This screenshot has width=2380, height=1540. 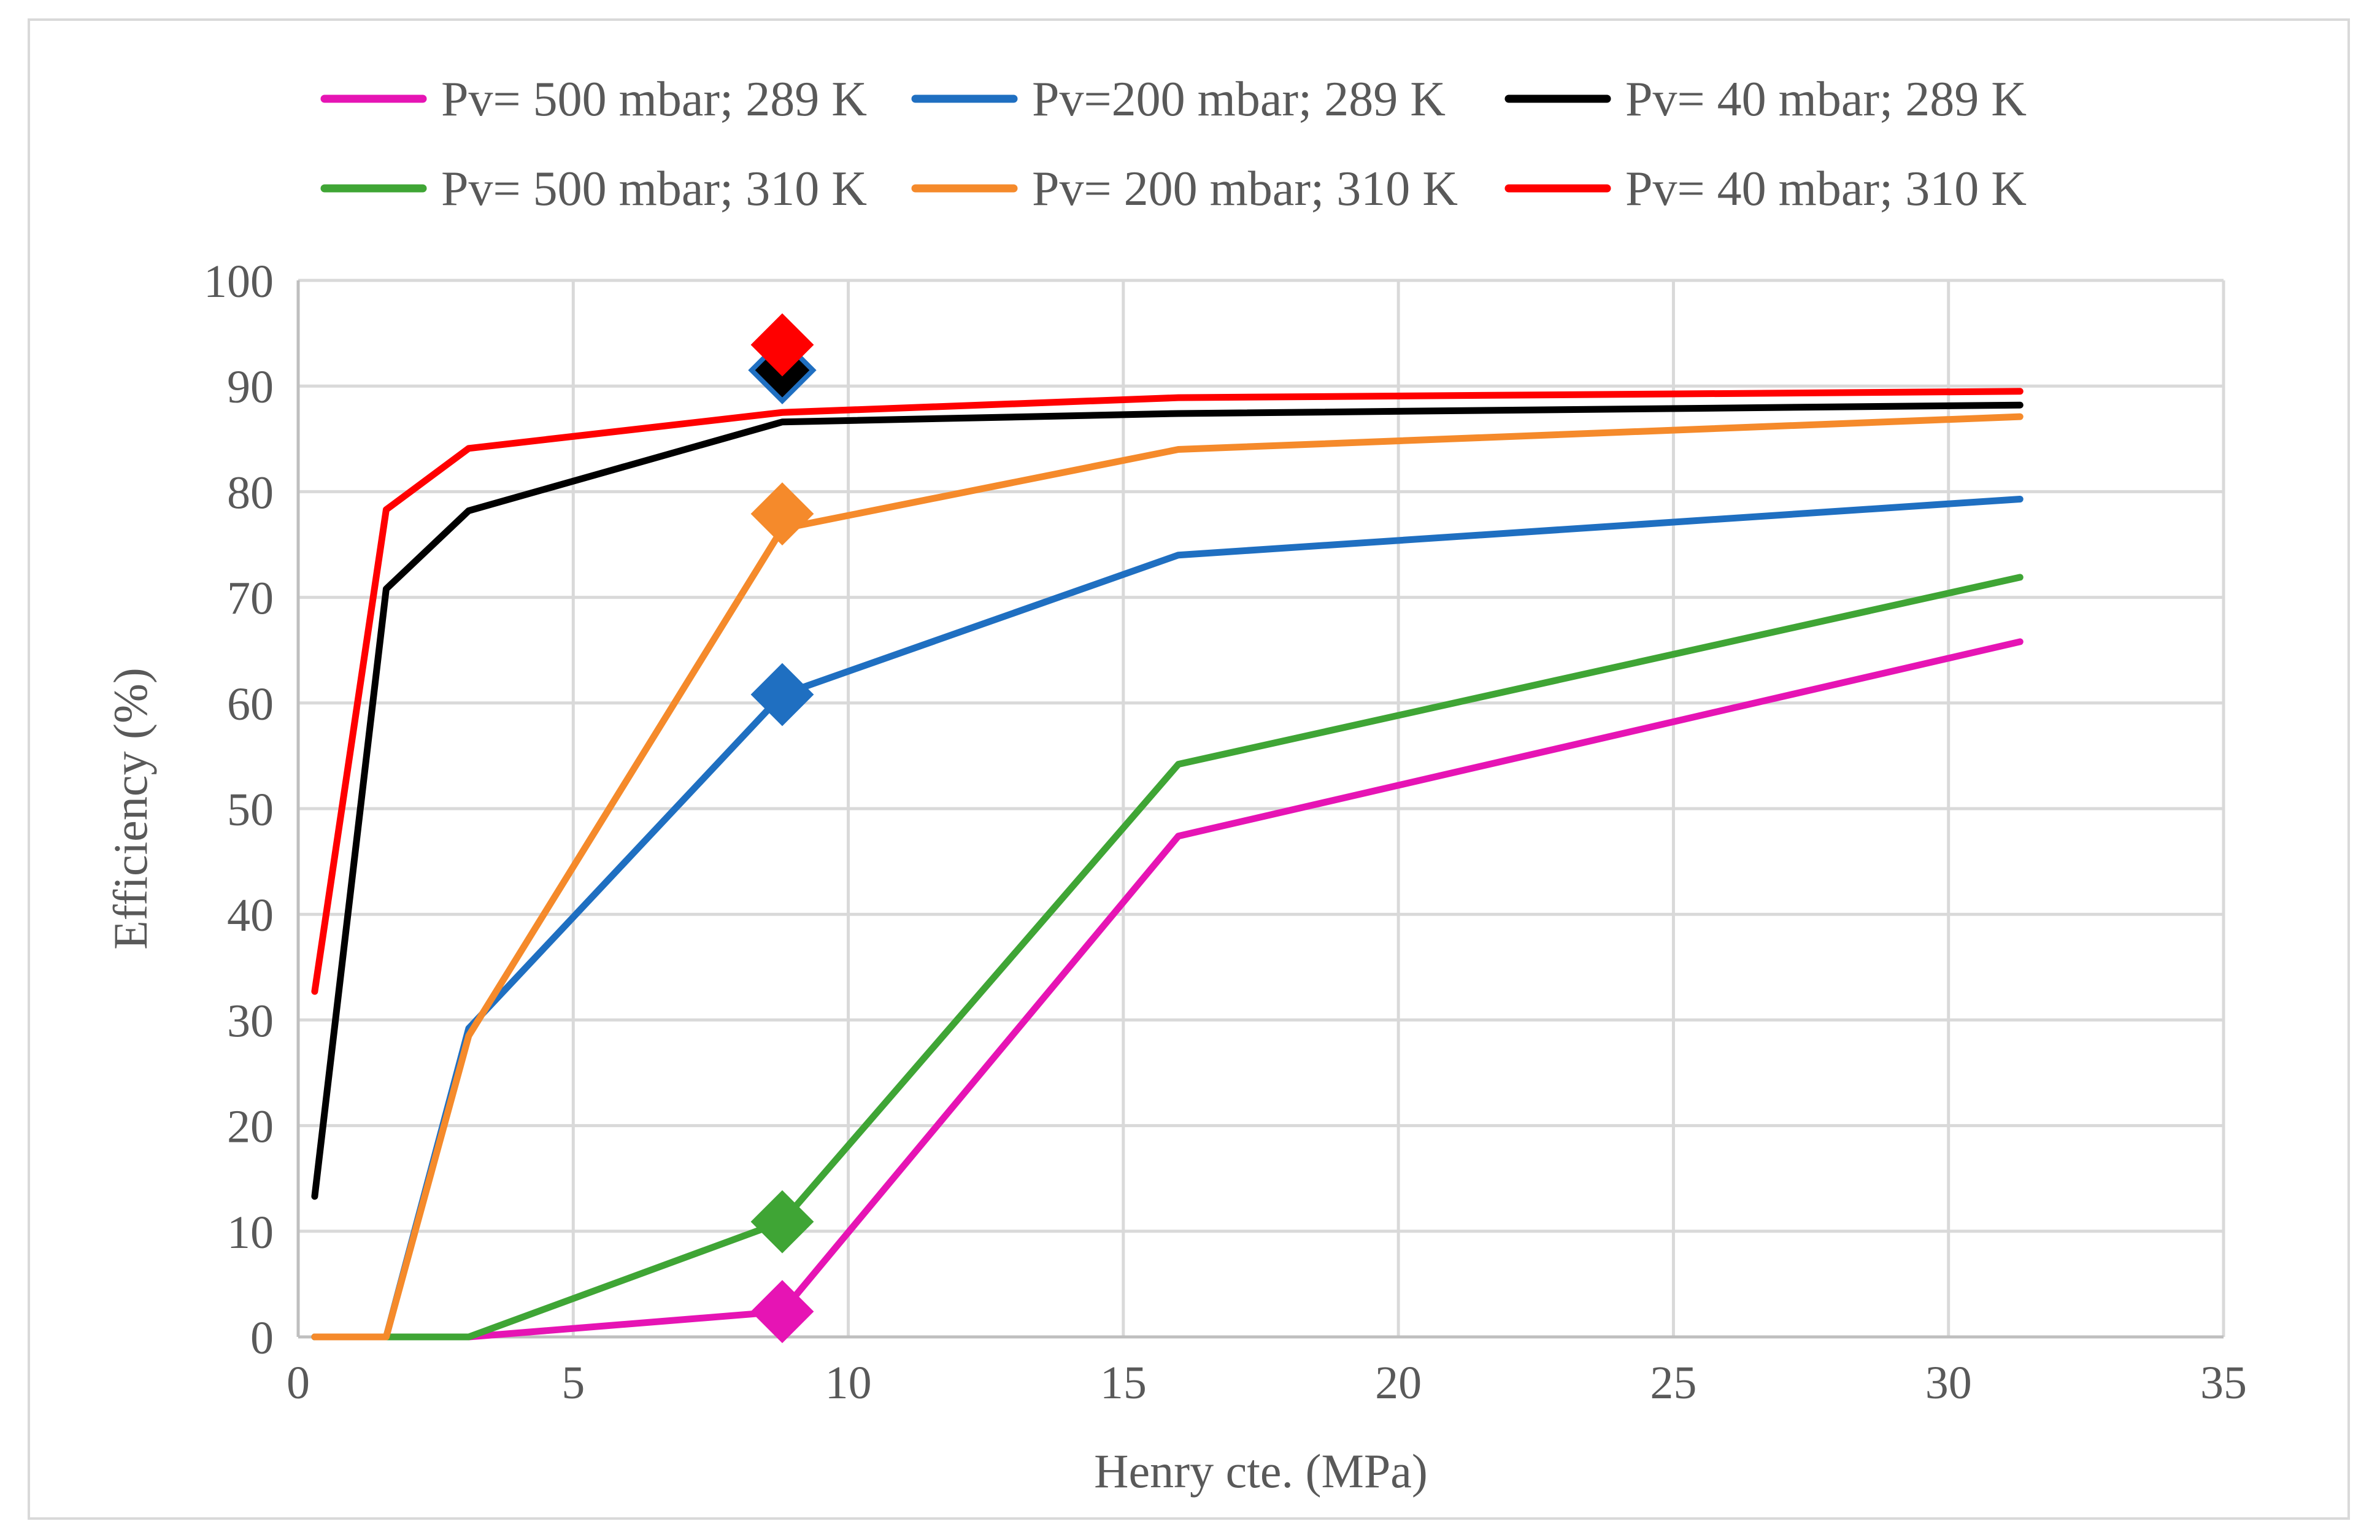 I want to click on legend-label-3: Pv= 40 mbar; 289 K, so click(x=1826, y=99).